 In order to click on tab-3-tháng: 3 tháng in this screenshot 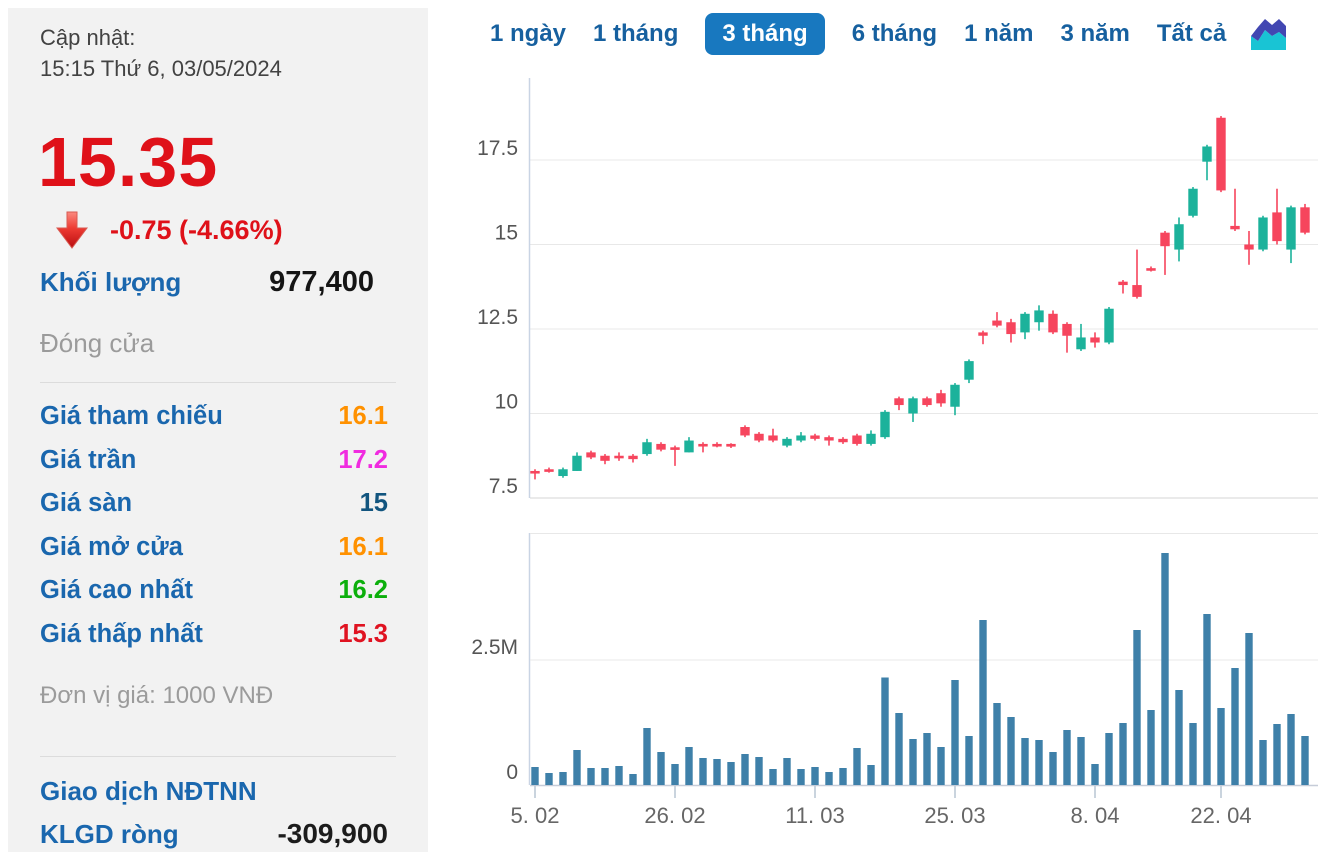, I will do `click(765, 34)`.